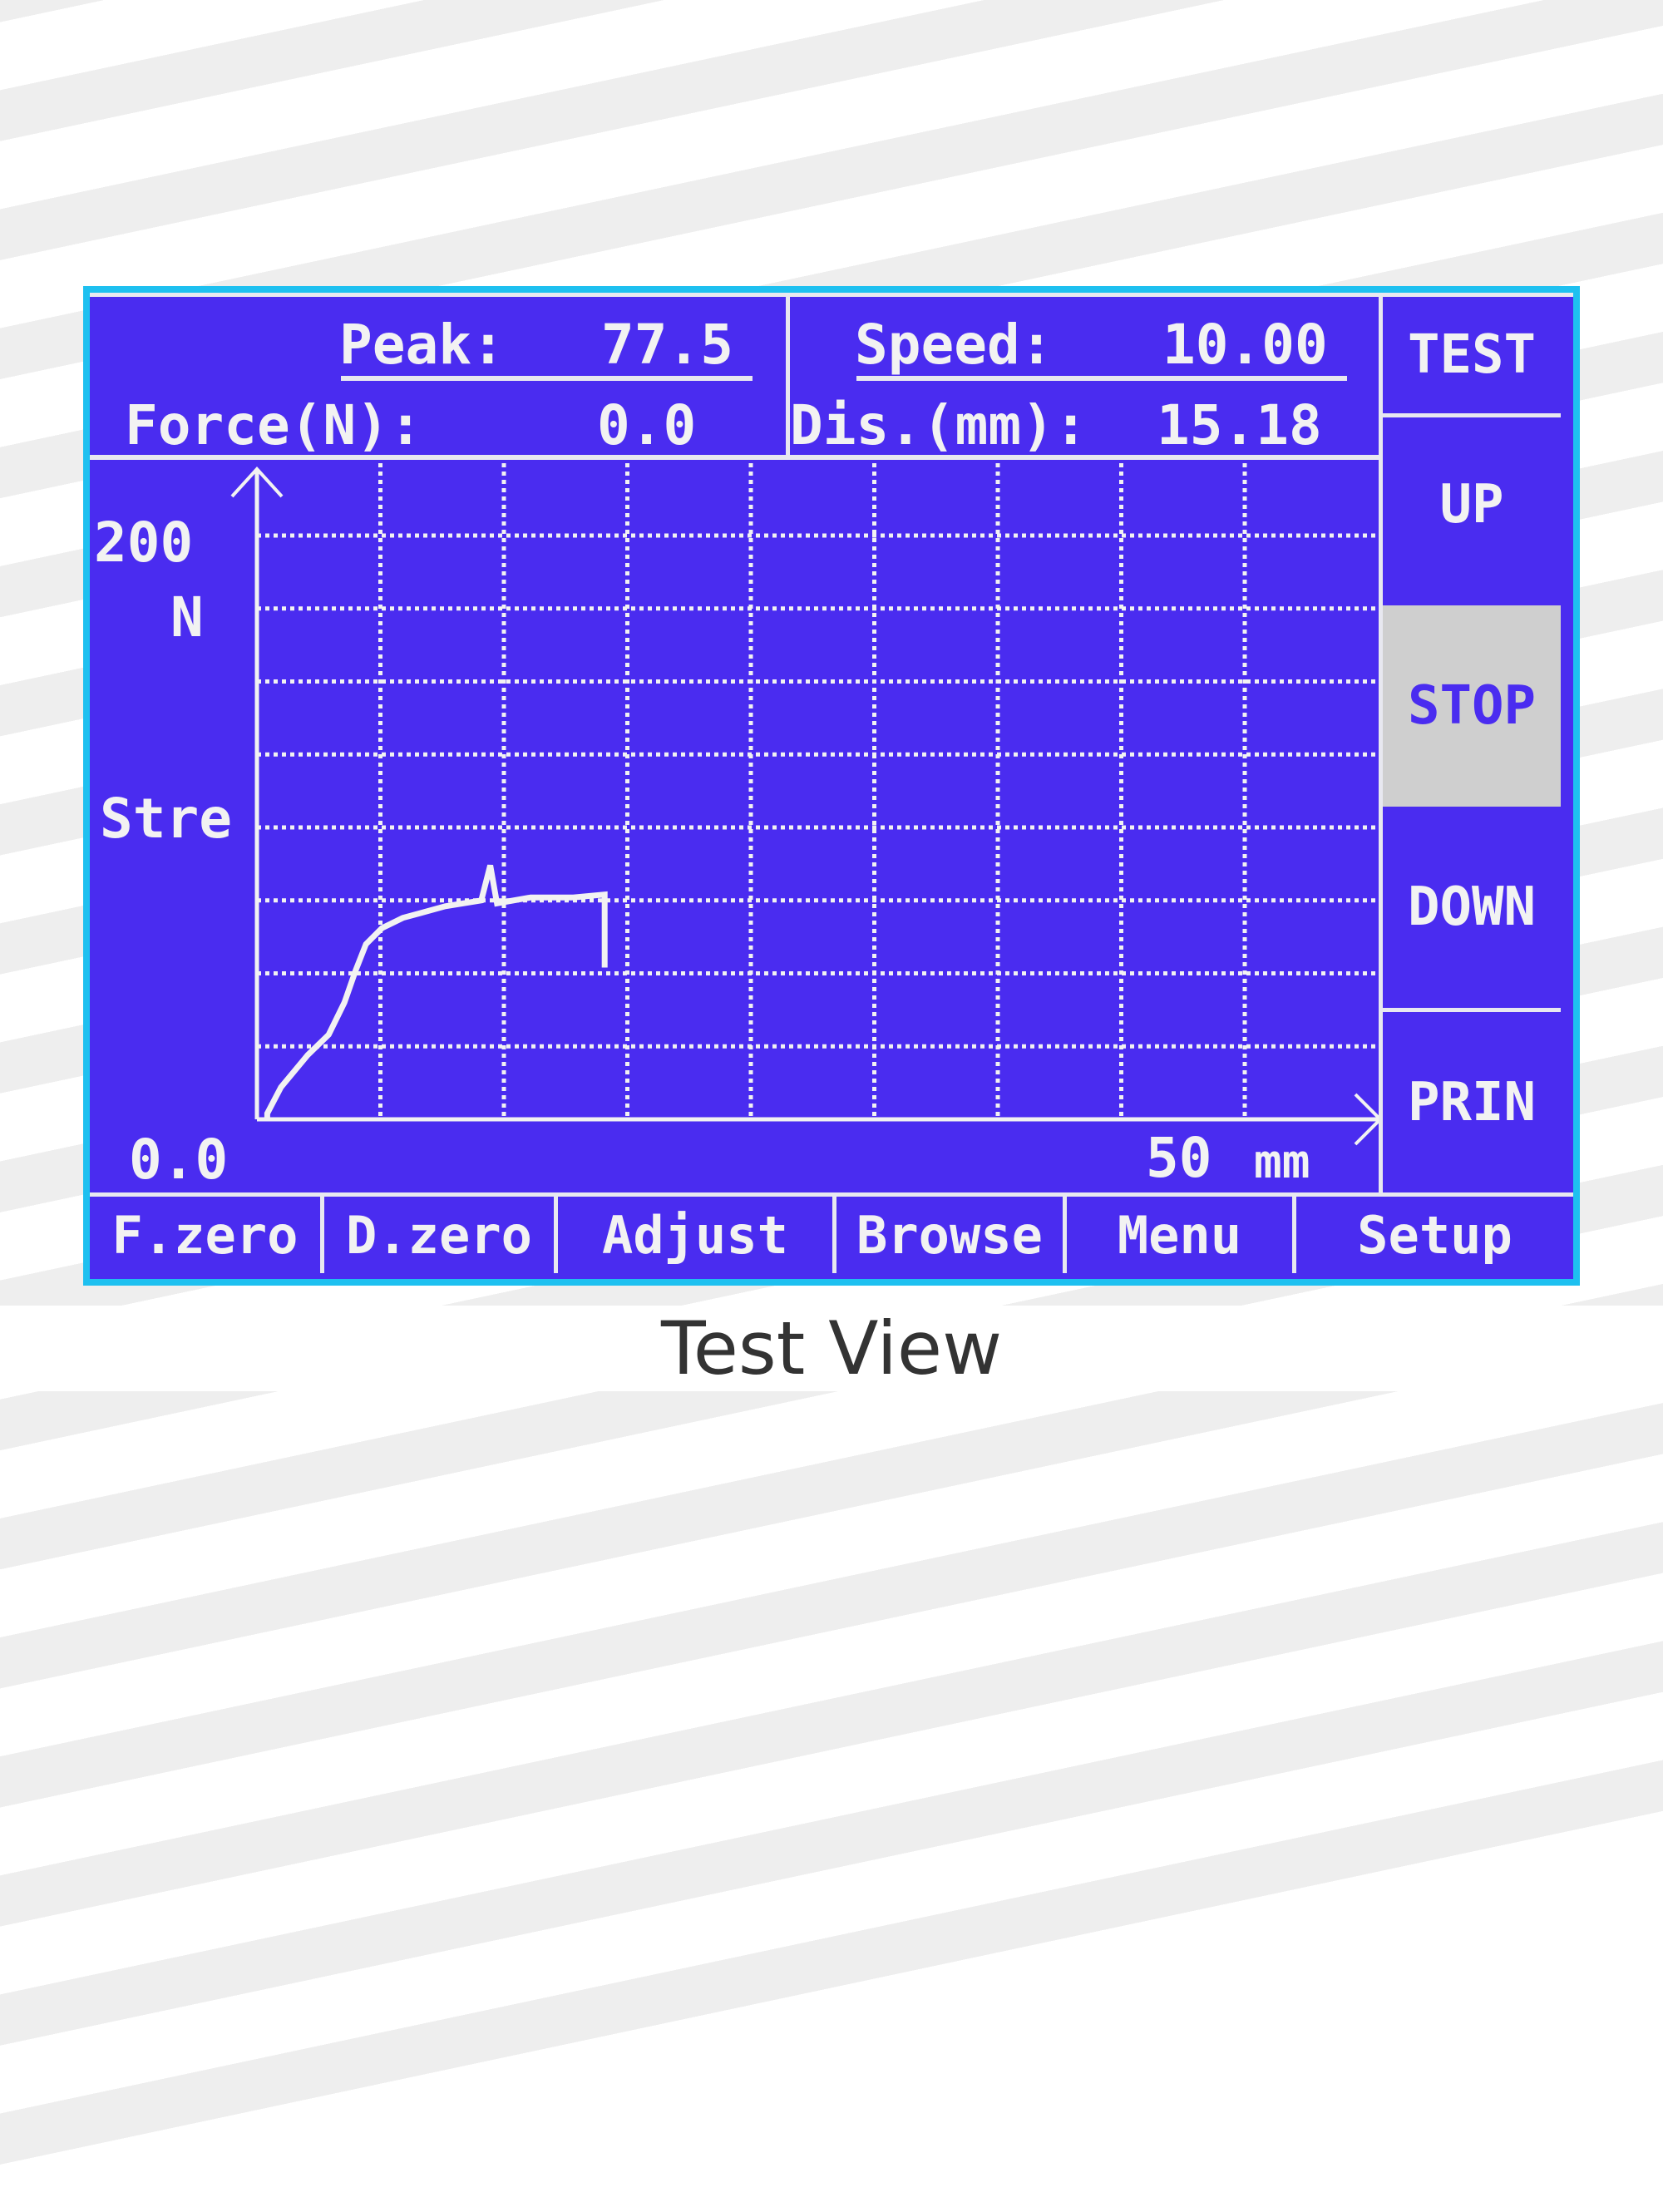  What do you see at coordinates (947, 1235) in the screenshot?
I see `browse-button: Browse` at bounding box center [947, 1235].